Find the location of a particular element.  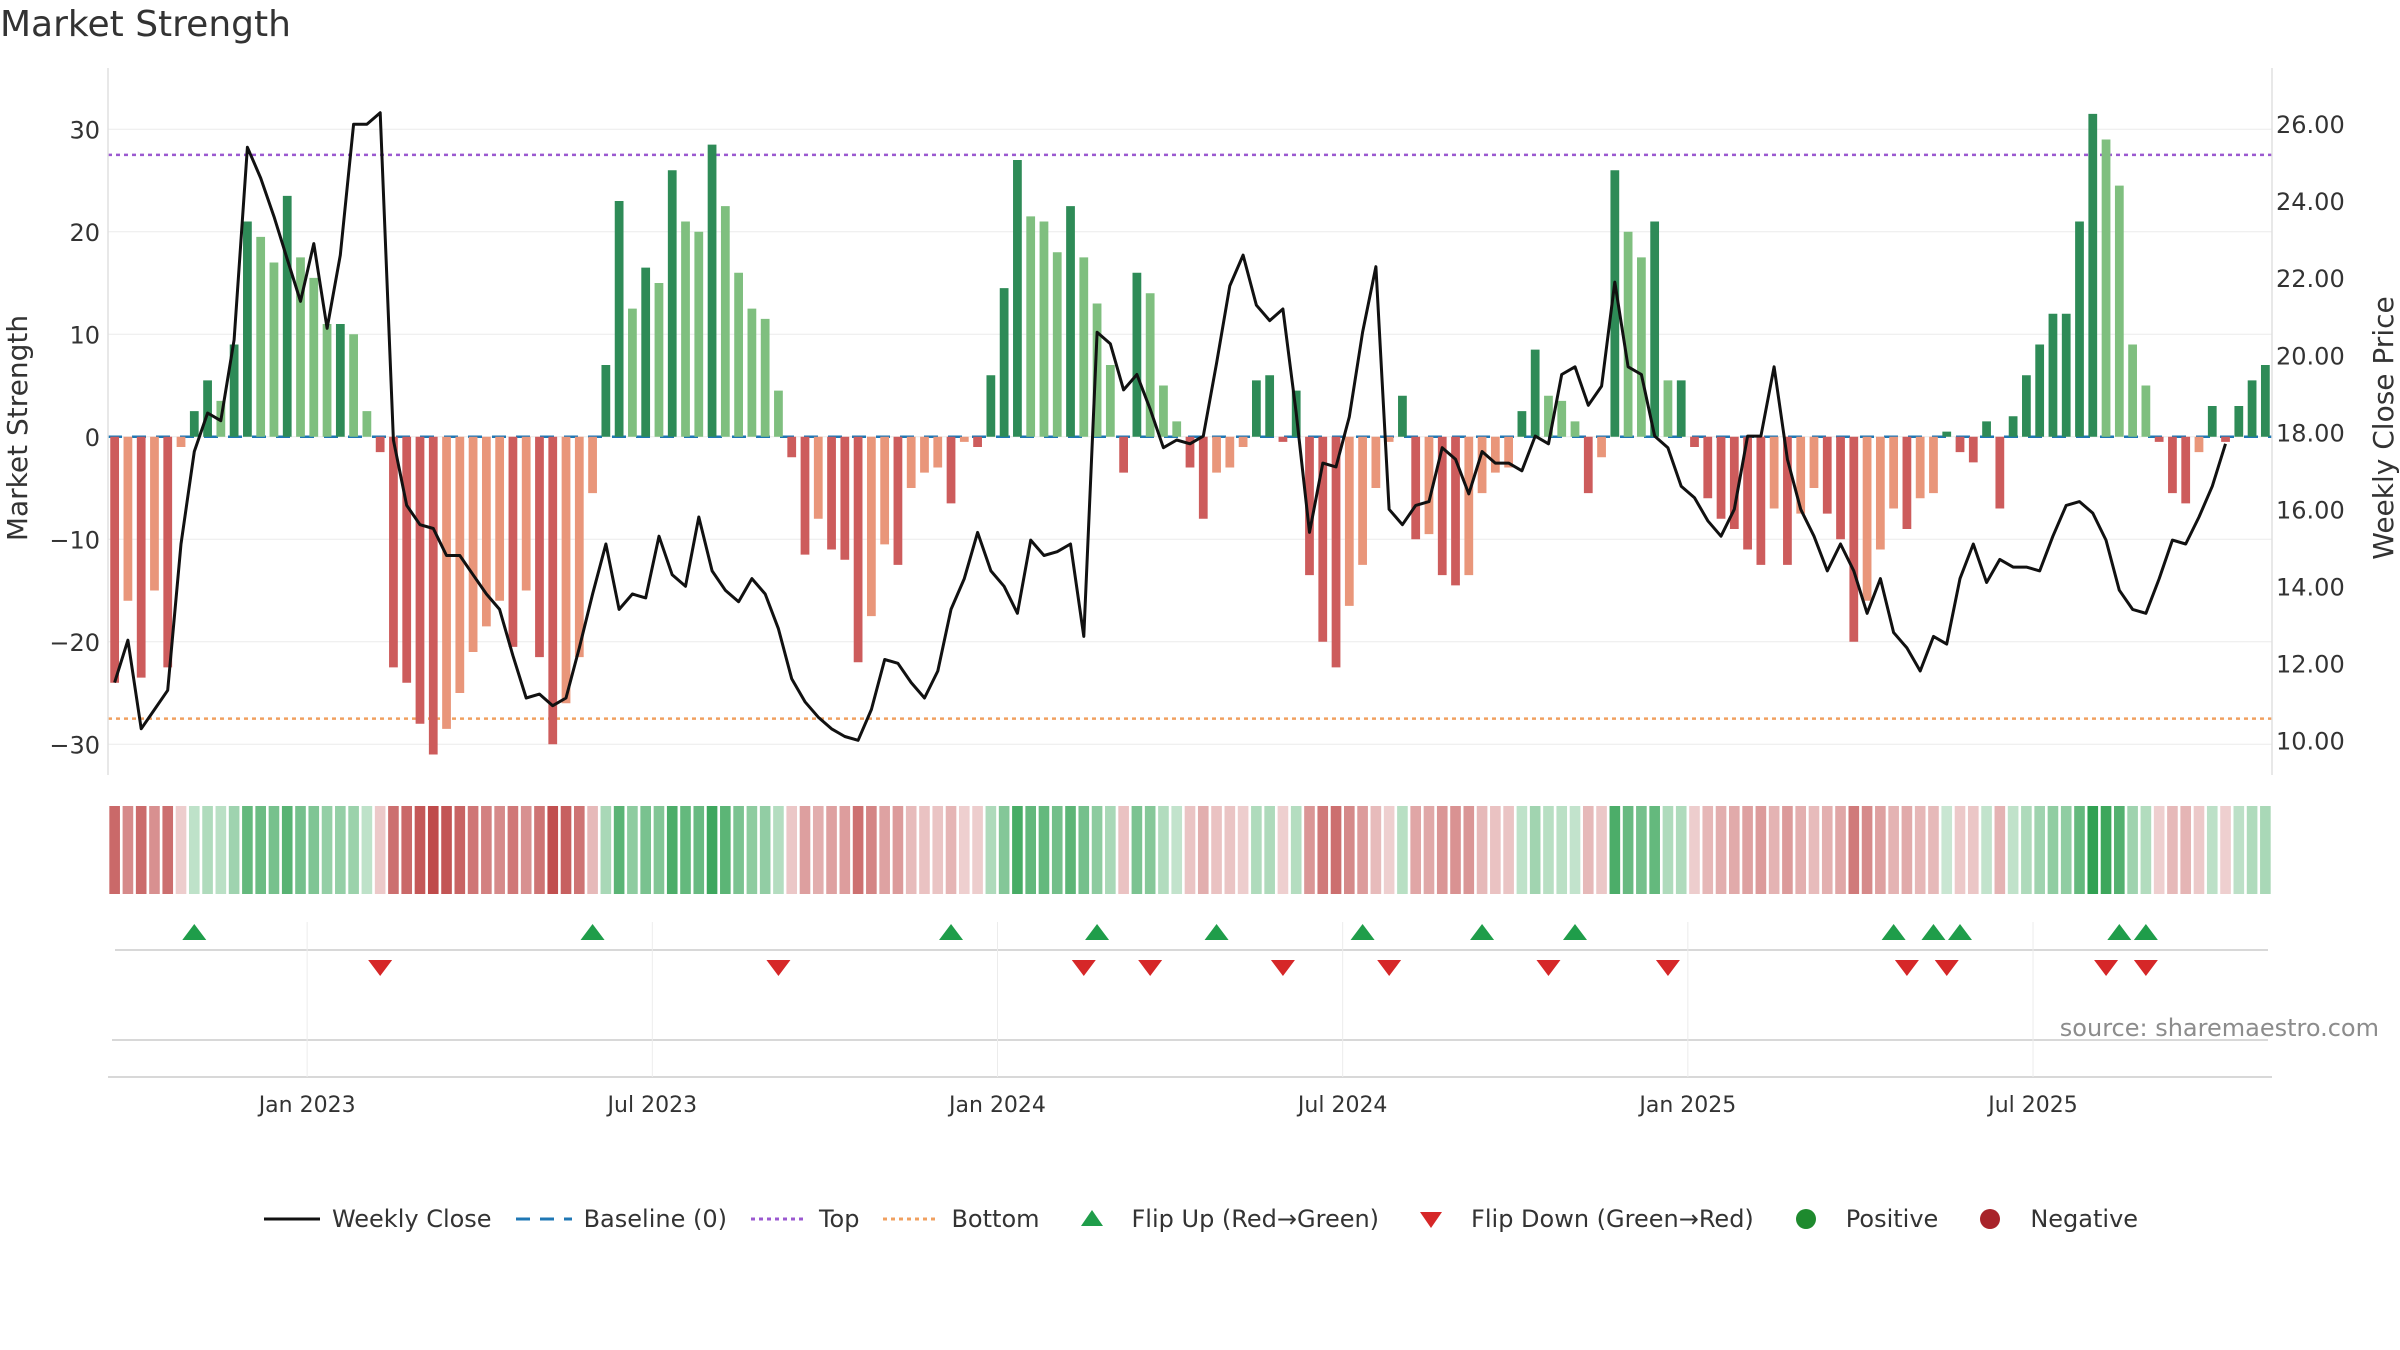

legend-item-top: Top is located at coordinates (804, 1219).